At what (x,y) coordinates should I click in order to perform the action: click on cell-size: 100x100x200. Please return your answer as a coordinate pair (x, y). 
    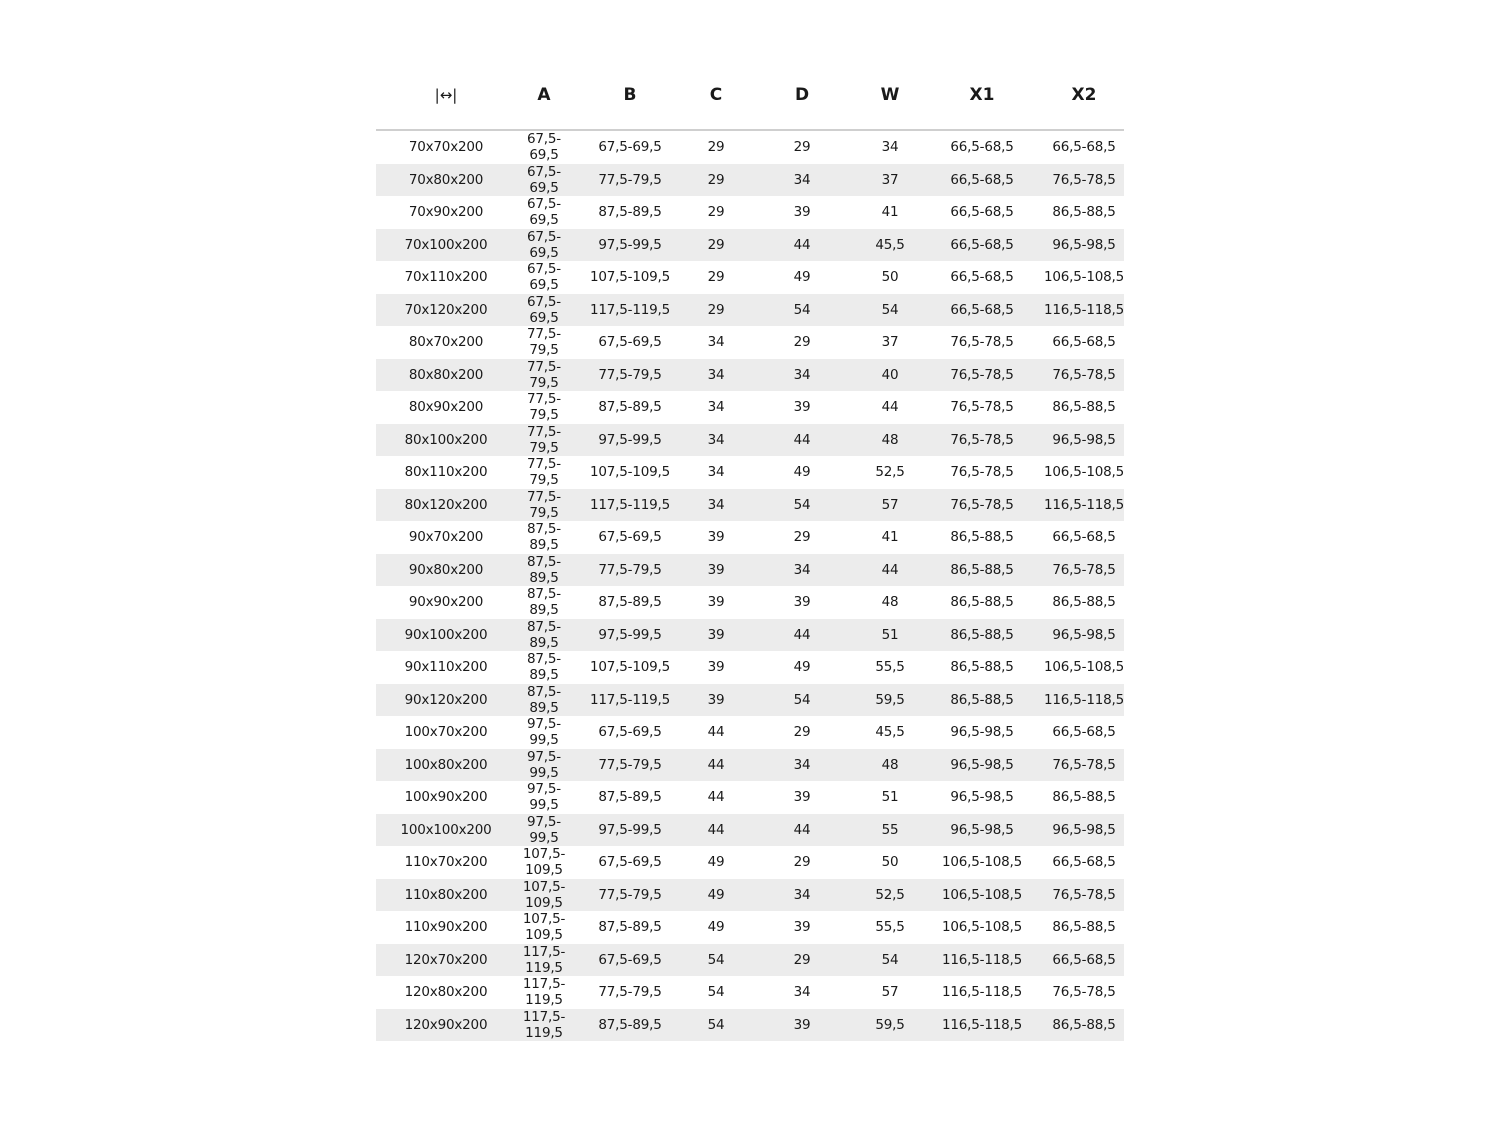
    Looking at the image, I should click on (446, 829).